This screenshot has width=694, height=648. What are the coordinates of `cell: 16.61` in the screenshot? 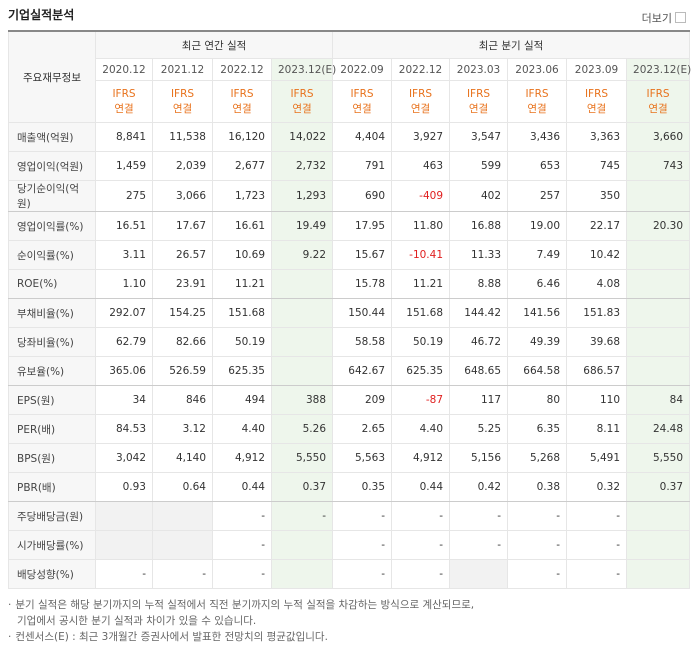 It's located at (242, 226).